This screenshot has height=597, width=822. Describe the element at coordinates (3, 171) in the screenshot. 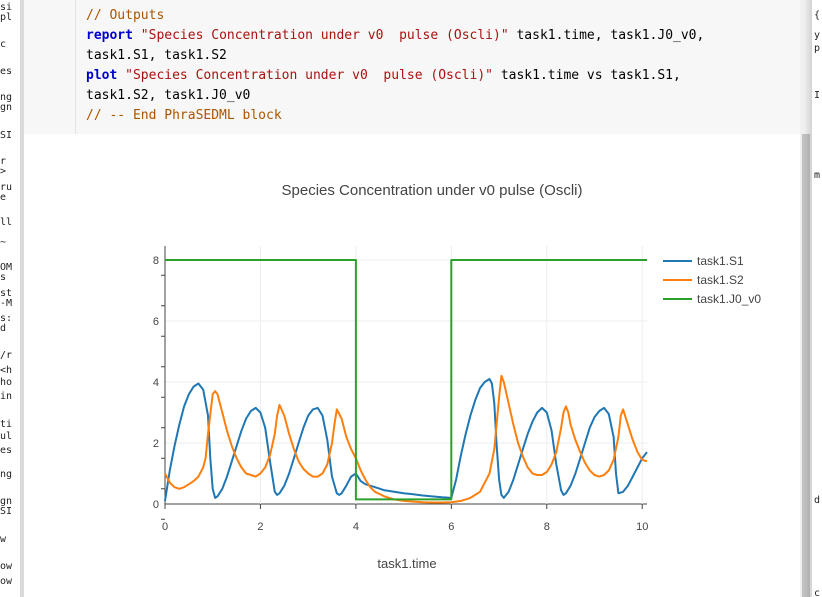

I see `left-window-text-fragment: >` at that location.